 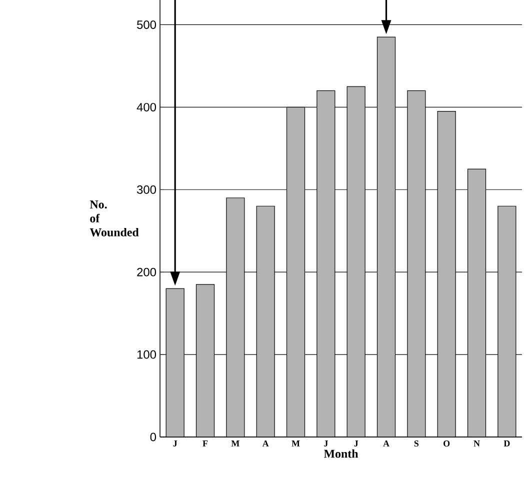 What do you see at coordinates (146, 189) in the screenshot?
I see `y-tick-label: 300` at bounding box center [146, 189].